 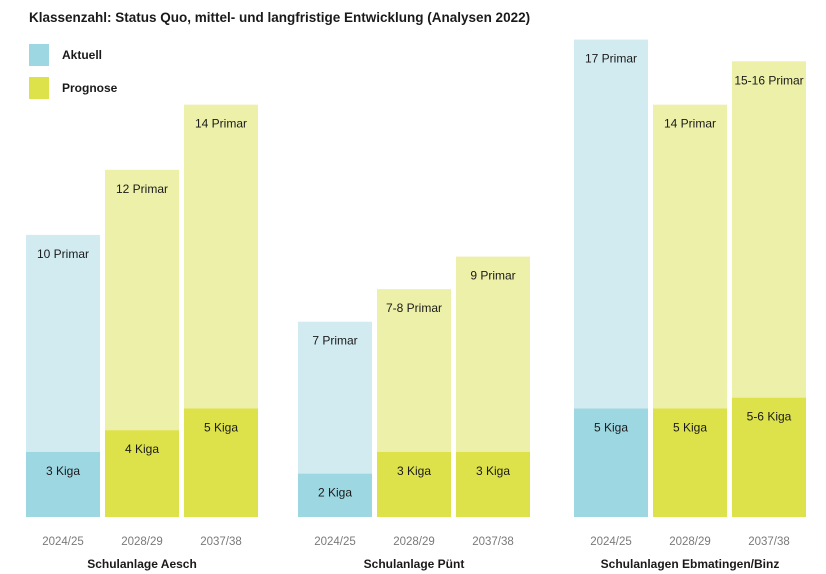 I want to click on data-label-primar: 10 Primar, so click(x=63, y=254).